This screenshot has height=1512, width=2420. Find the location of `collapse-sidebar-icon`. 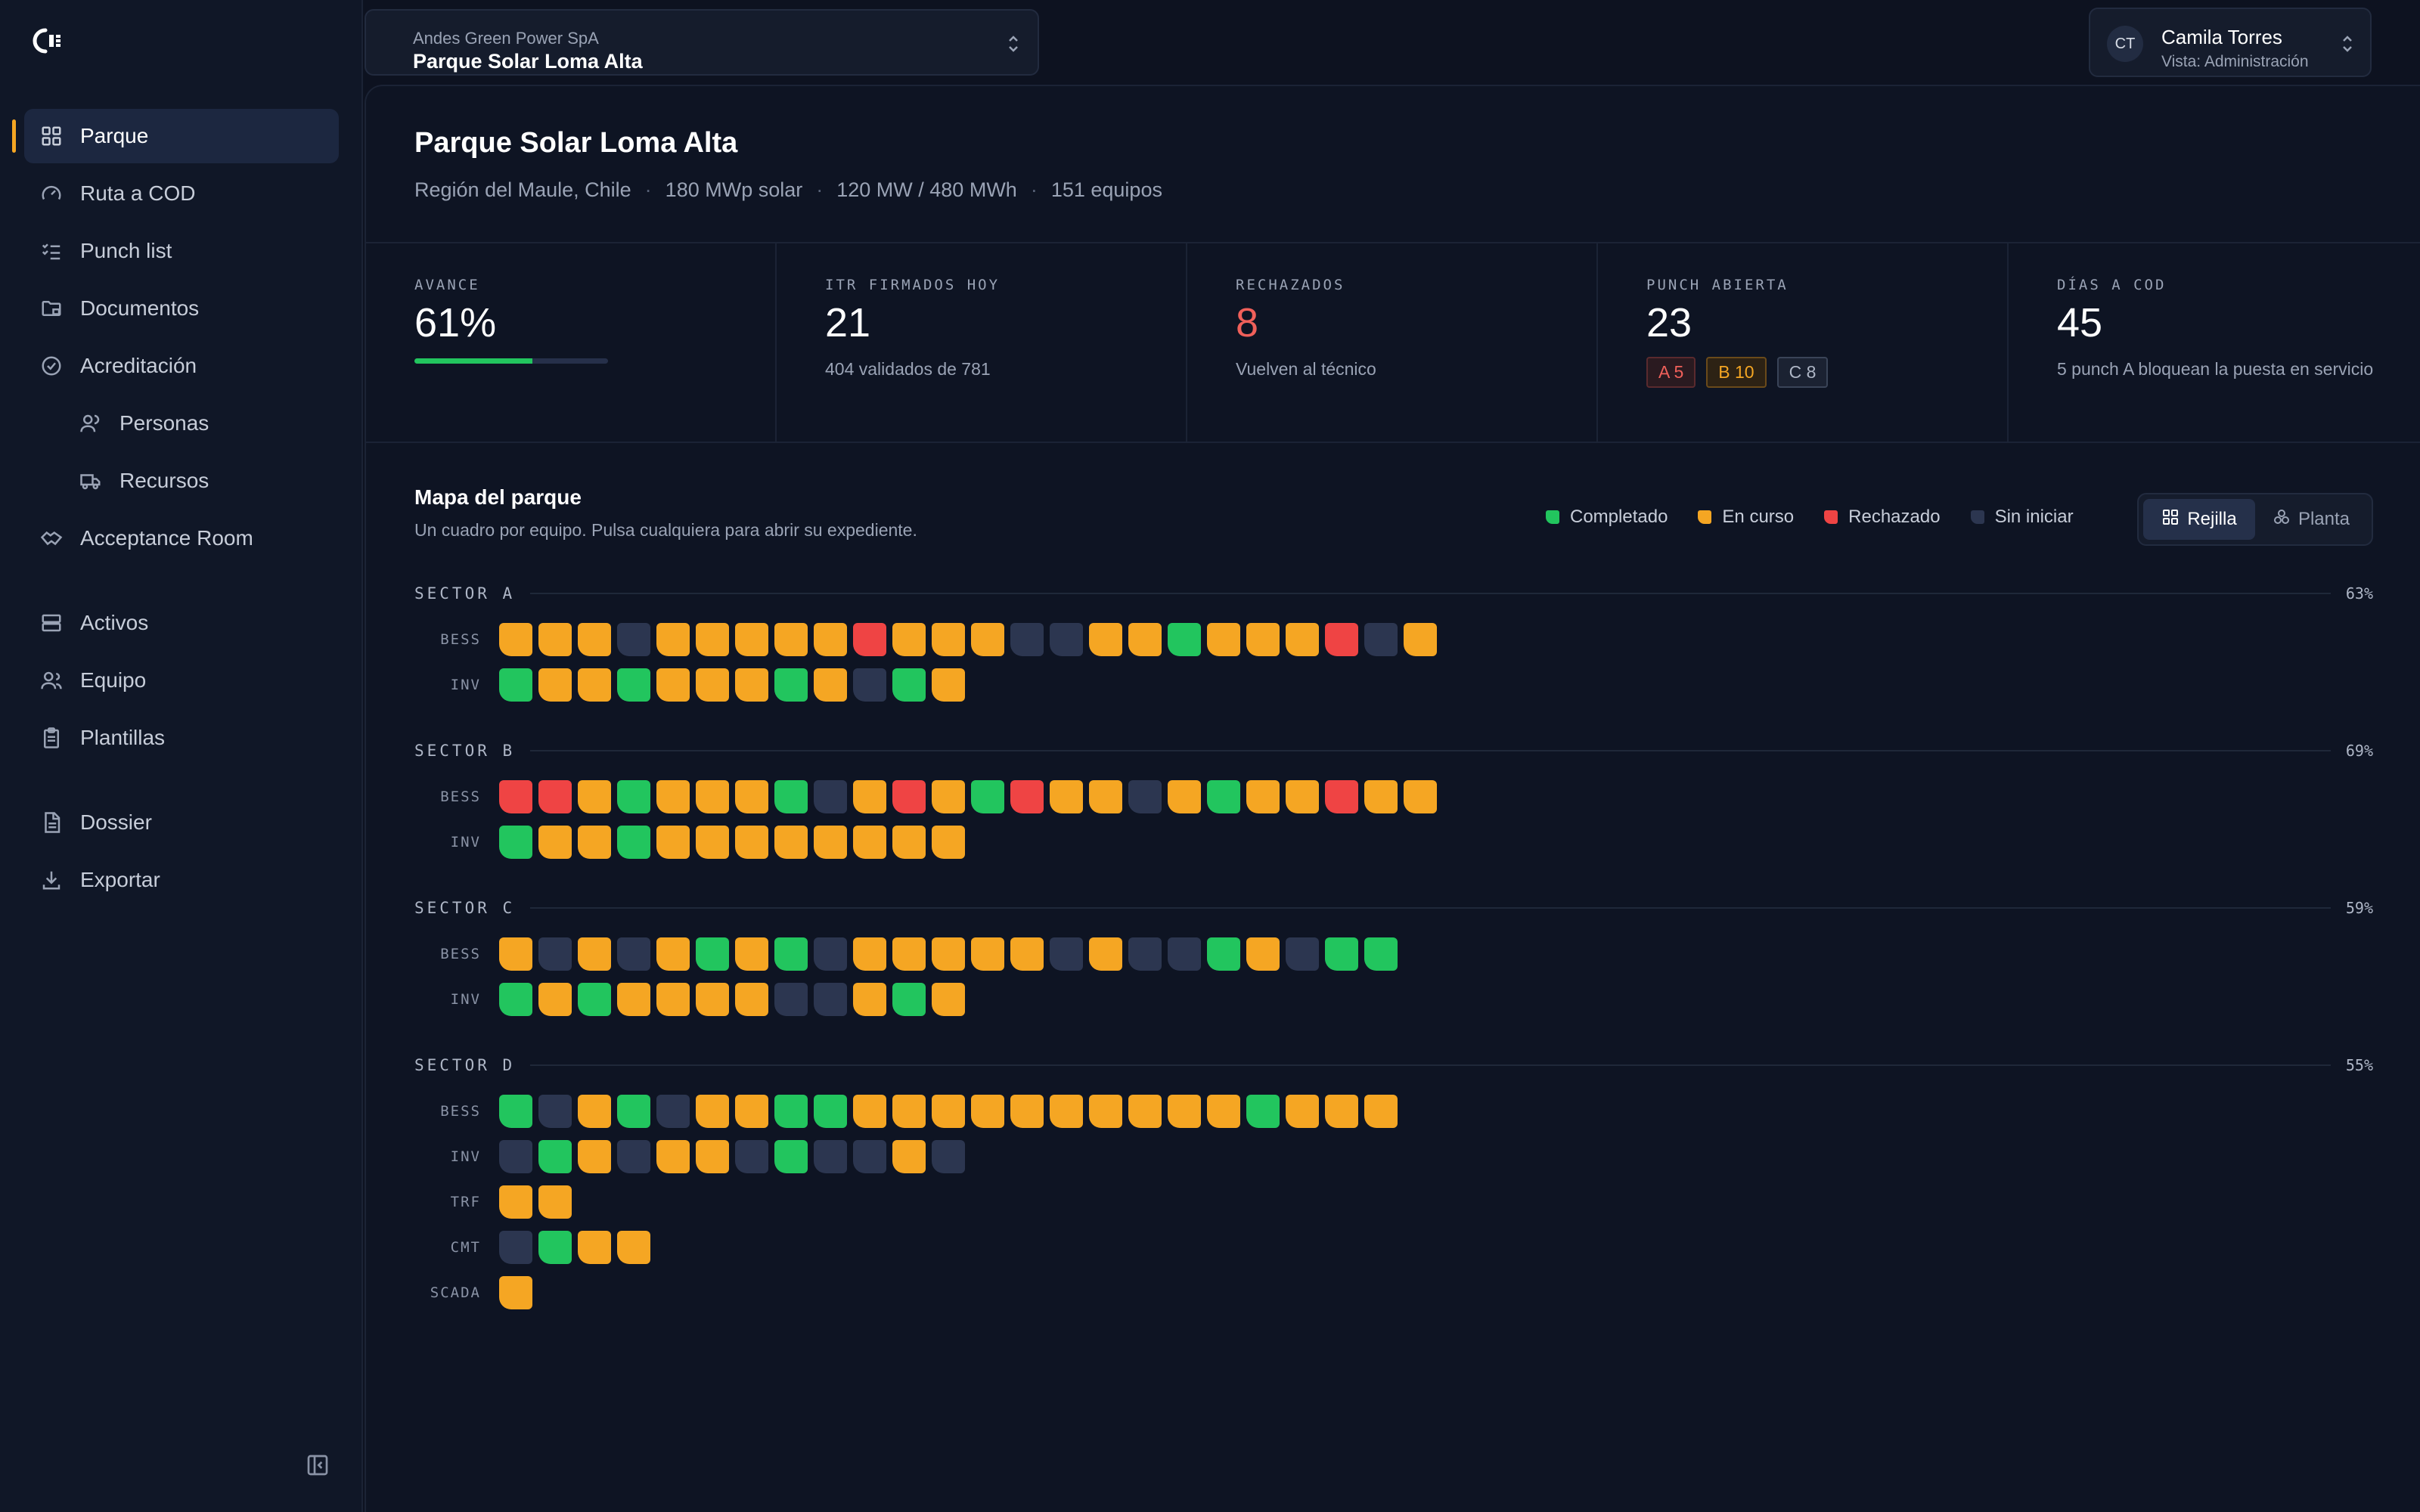

collapse-sidebar-icon is located at coordinates (318, 1465).